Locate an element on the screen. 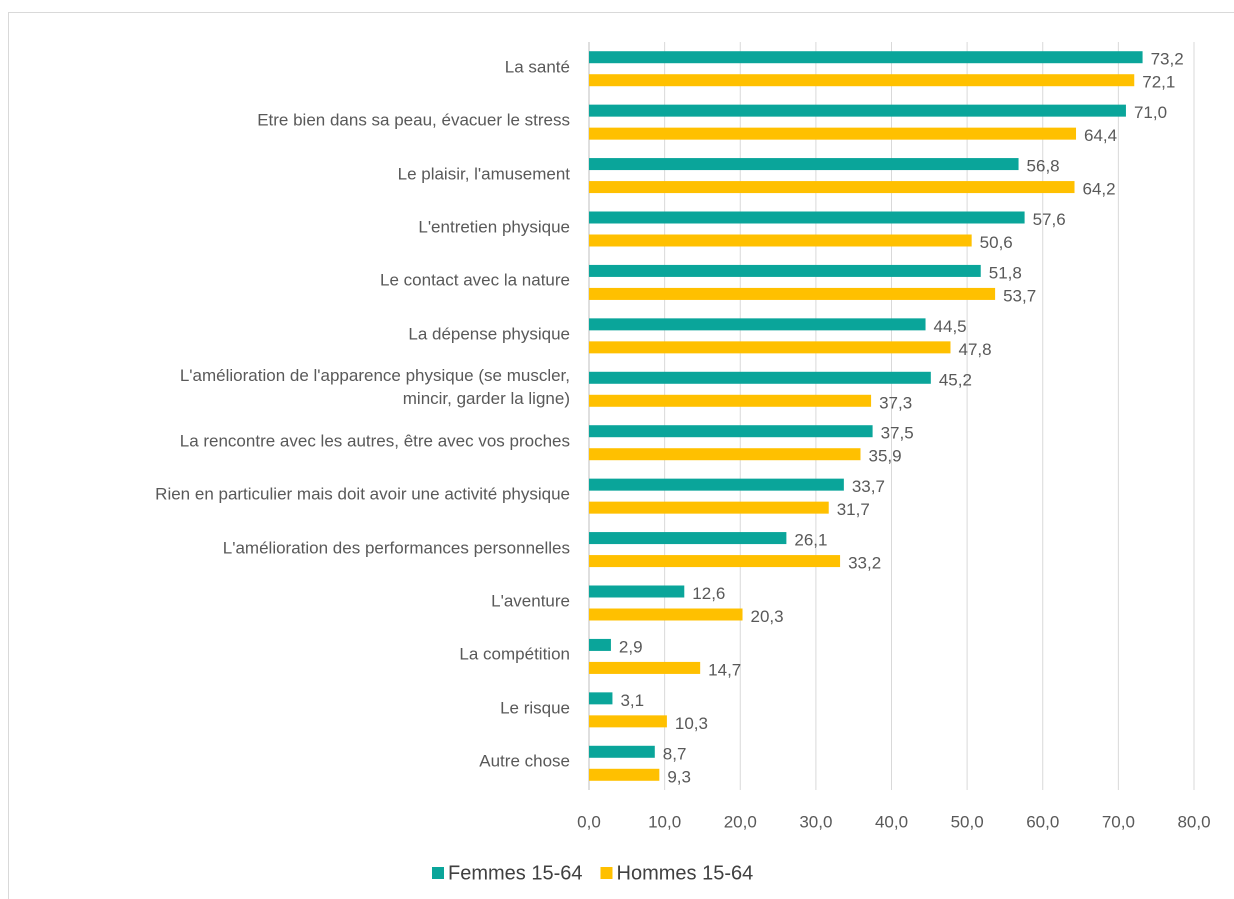  category-label: L'entretien physique is located at coordinates (494, 227).